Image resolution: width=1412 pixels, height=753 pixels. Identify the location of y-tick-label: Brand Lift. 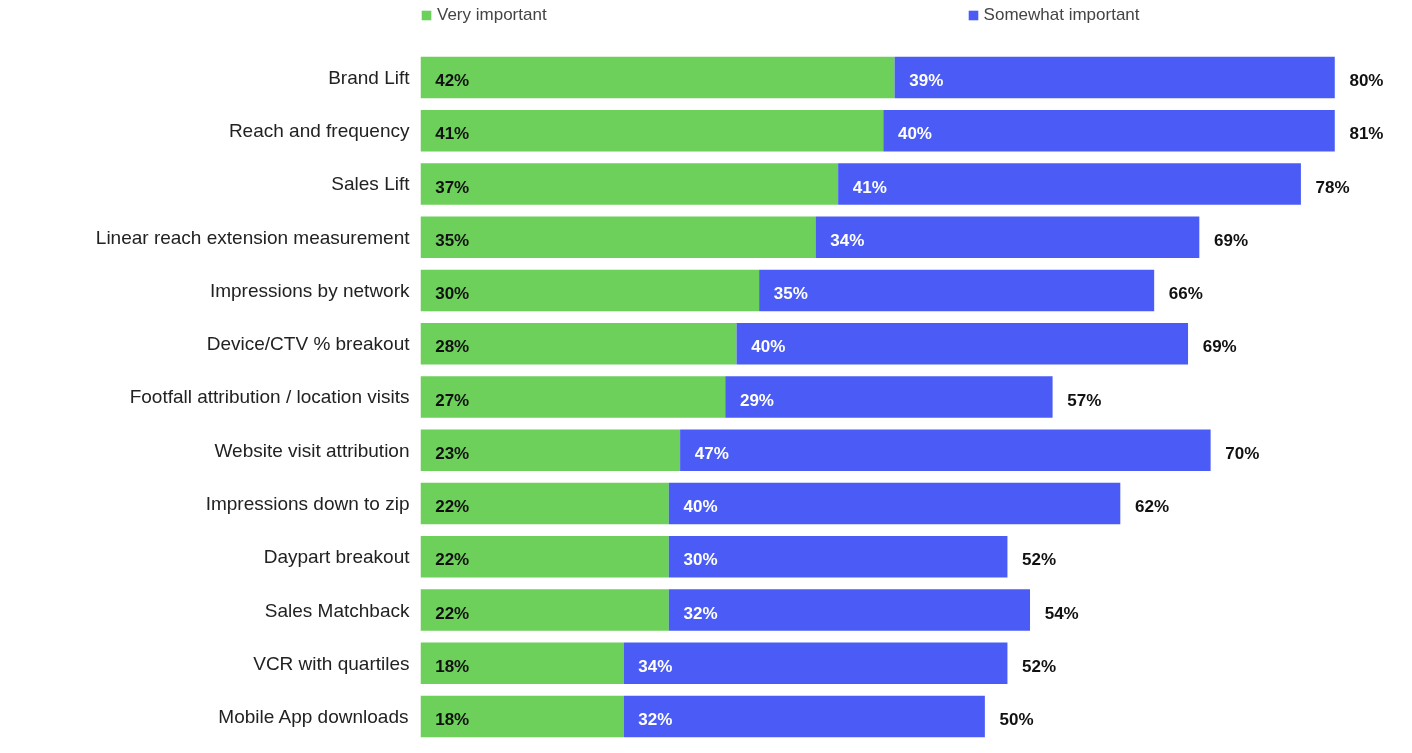
(369, 77).